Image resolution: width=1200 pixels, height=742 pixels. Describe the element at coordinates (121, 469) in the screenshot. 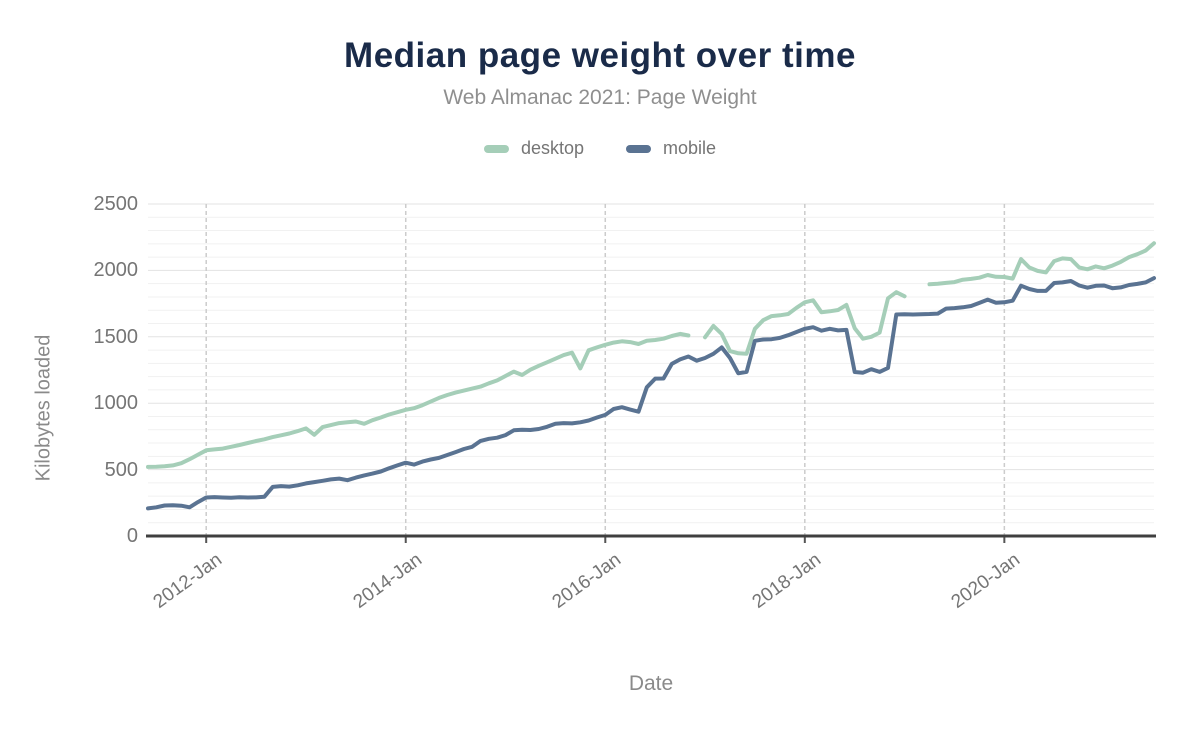

I see `y-tick-label: 500` at that location.